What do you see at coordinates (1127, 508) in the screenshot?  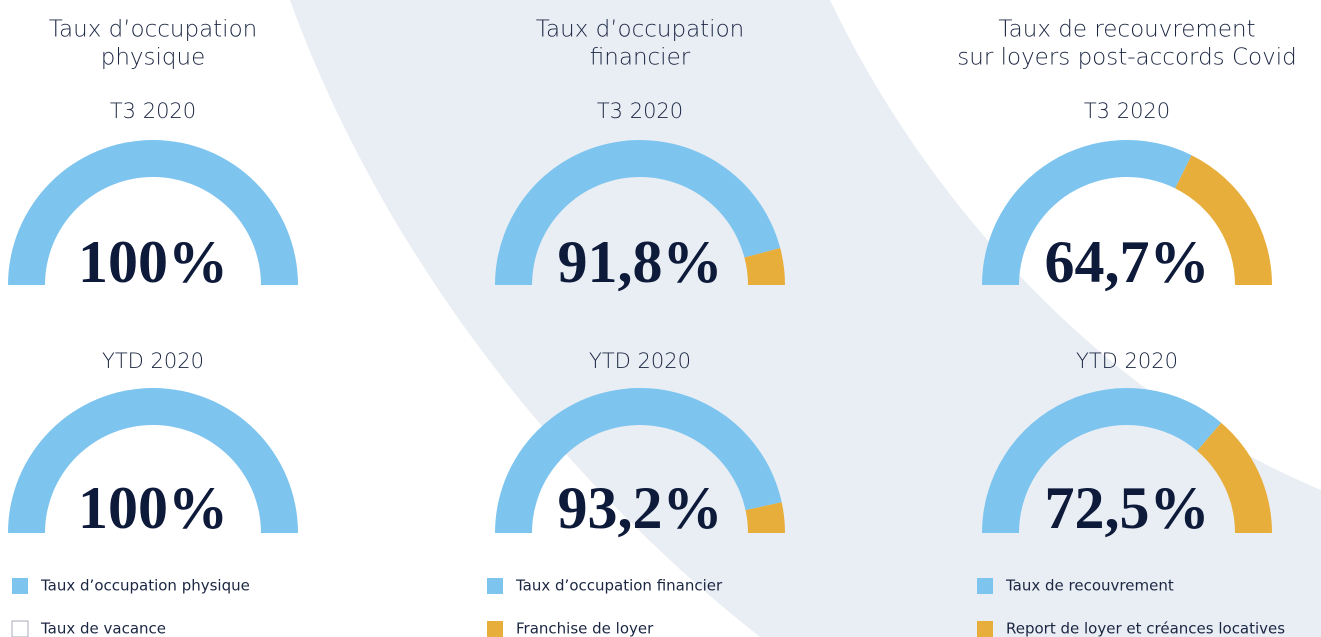 I see `gauge-value: 72,5%` at bounding box center [1127, 508].